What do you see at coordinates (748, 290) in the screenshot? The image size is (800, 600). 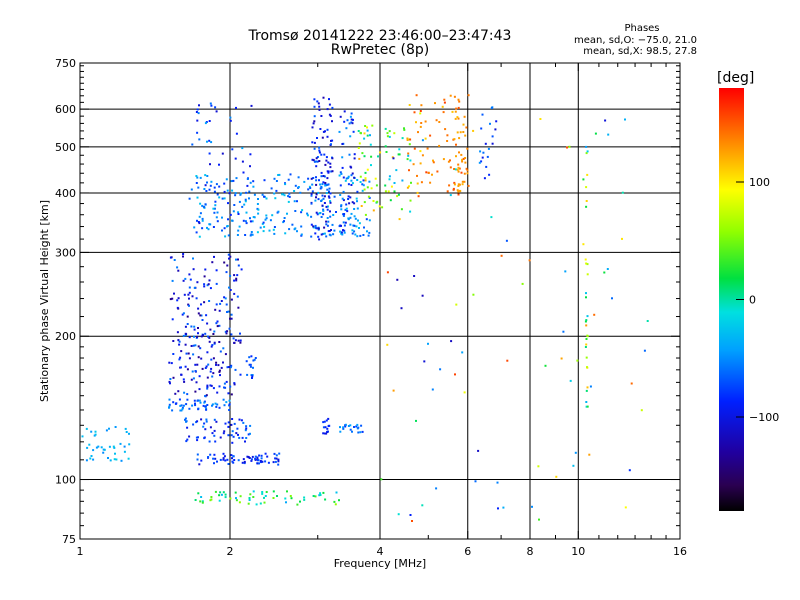 I see `colorbar: [deg] 100 0 −100` at bounding box center [748, 290].